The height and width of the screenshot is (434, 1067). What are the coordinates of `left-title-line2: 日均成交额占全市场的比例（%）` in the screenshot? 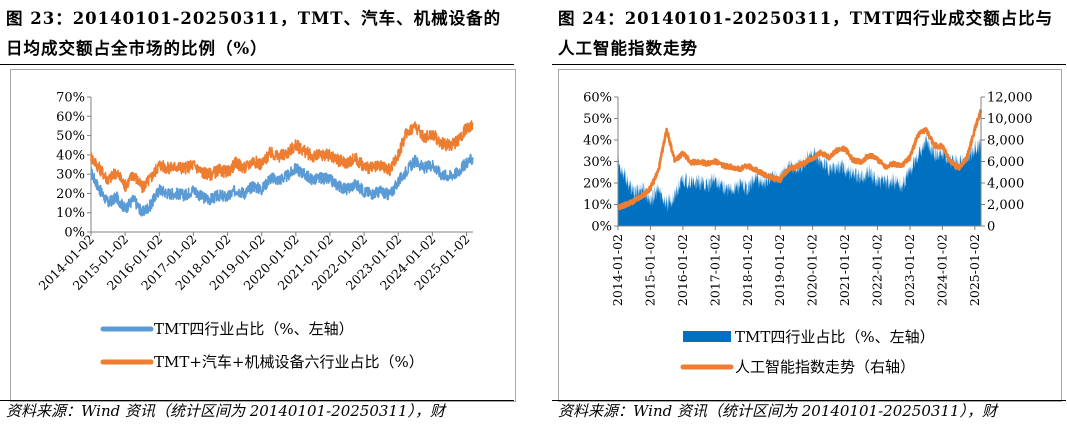 It's located at (137, 48).